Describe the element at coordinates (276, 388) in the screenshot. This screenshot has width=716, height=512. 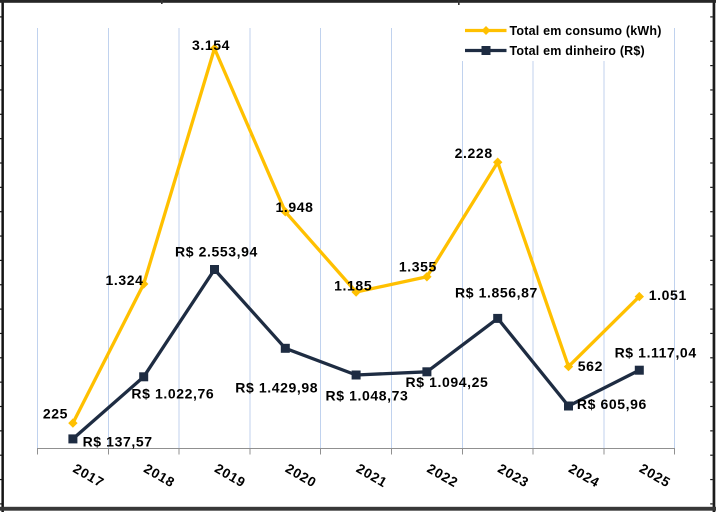
I see `svg-text: R$ 1.429,98` at that location.